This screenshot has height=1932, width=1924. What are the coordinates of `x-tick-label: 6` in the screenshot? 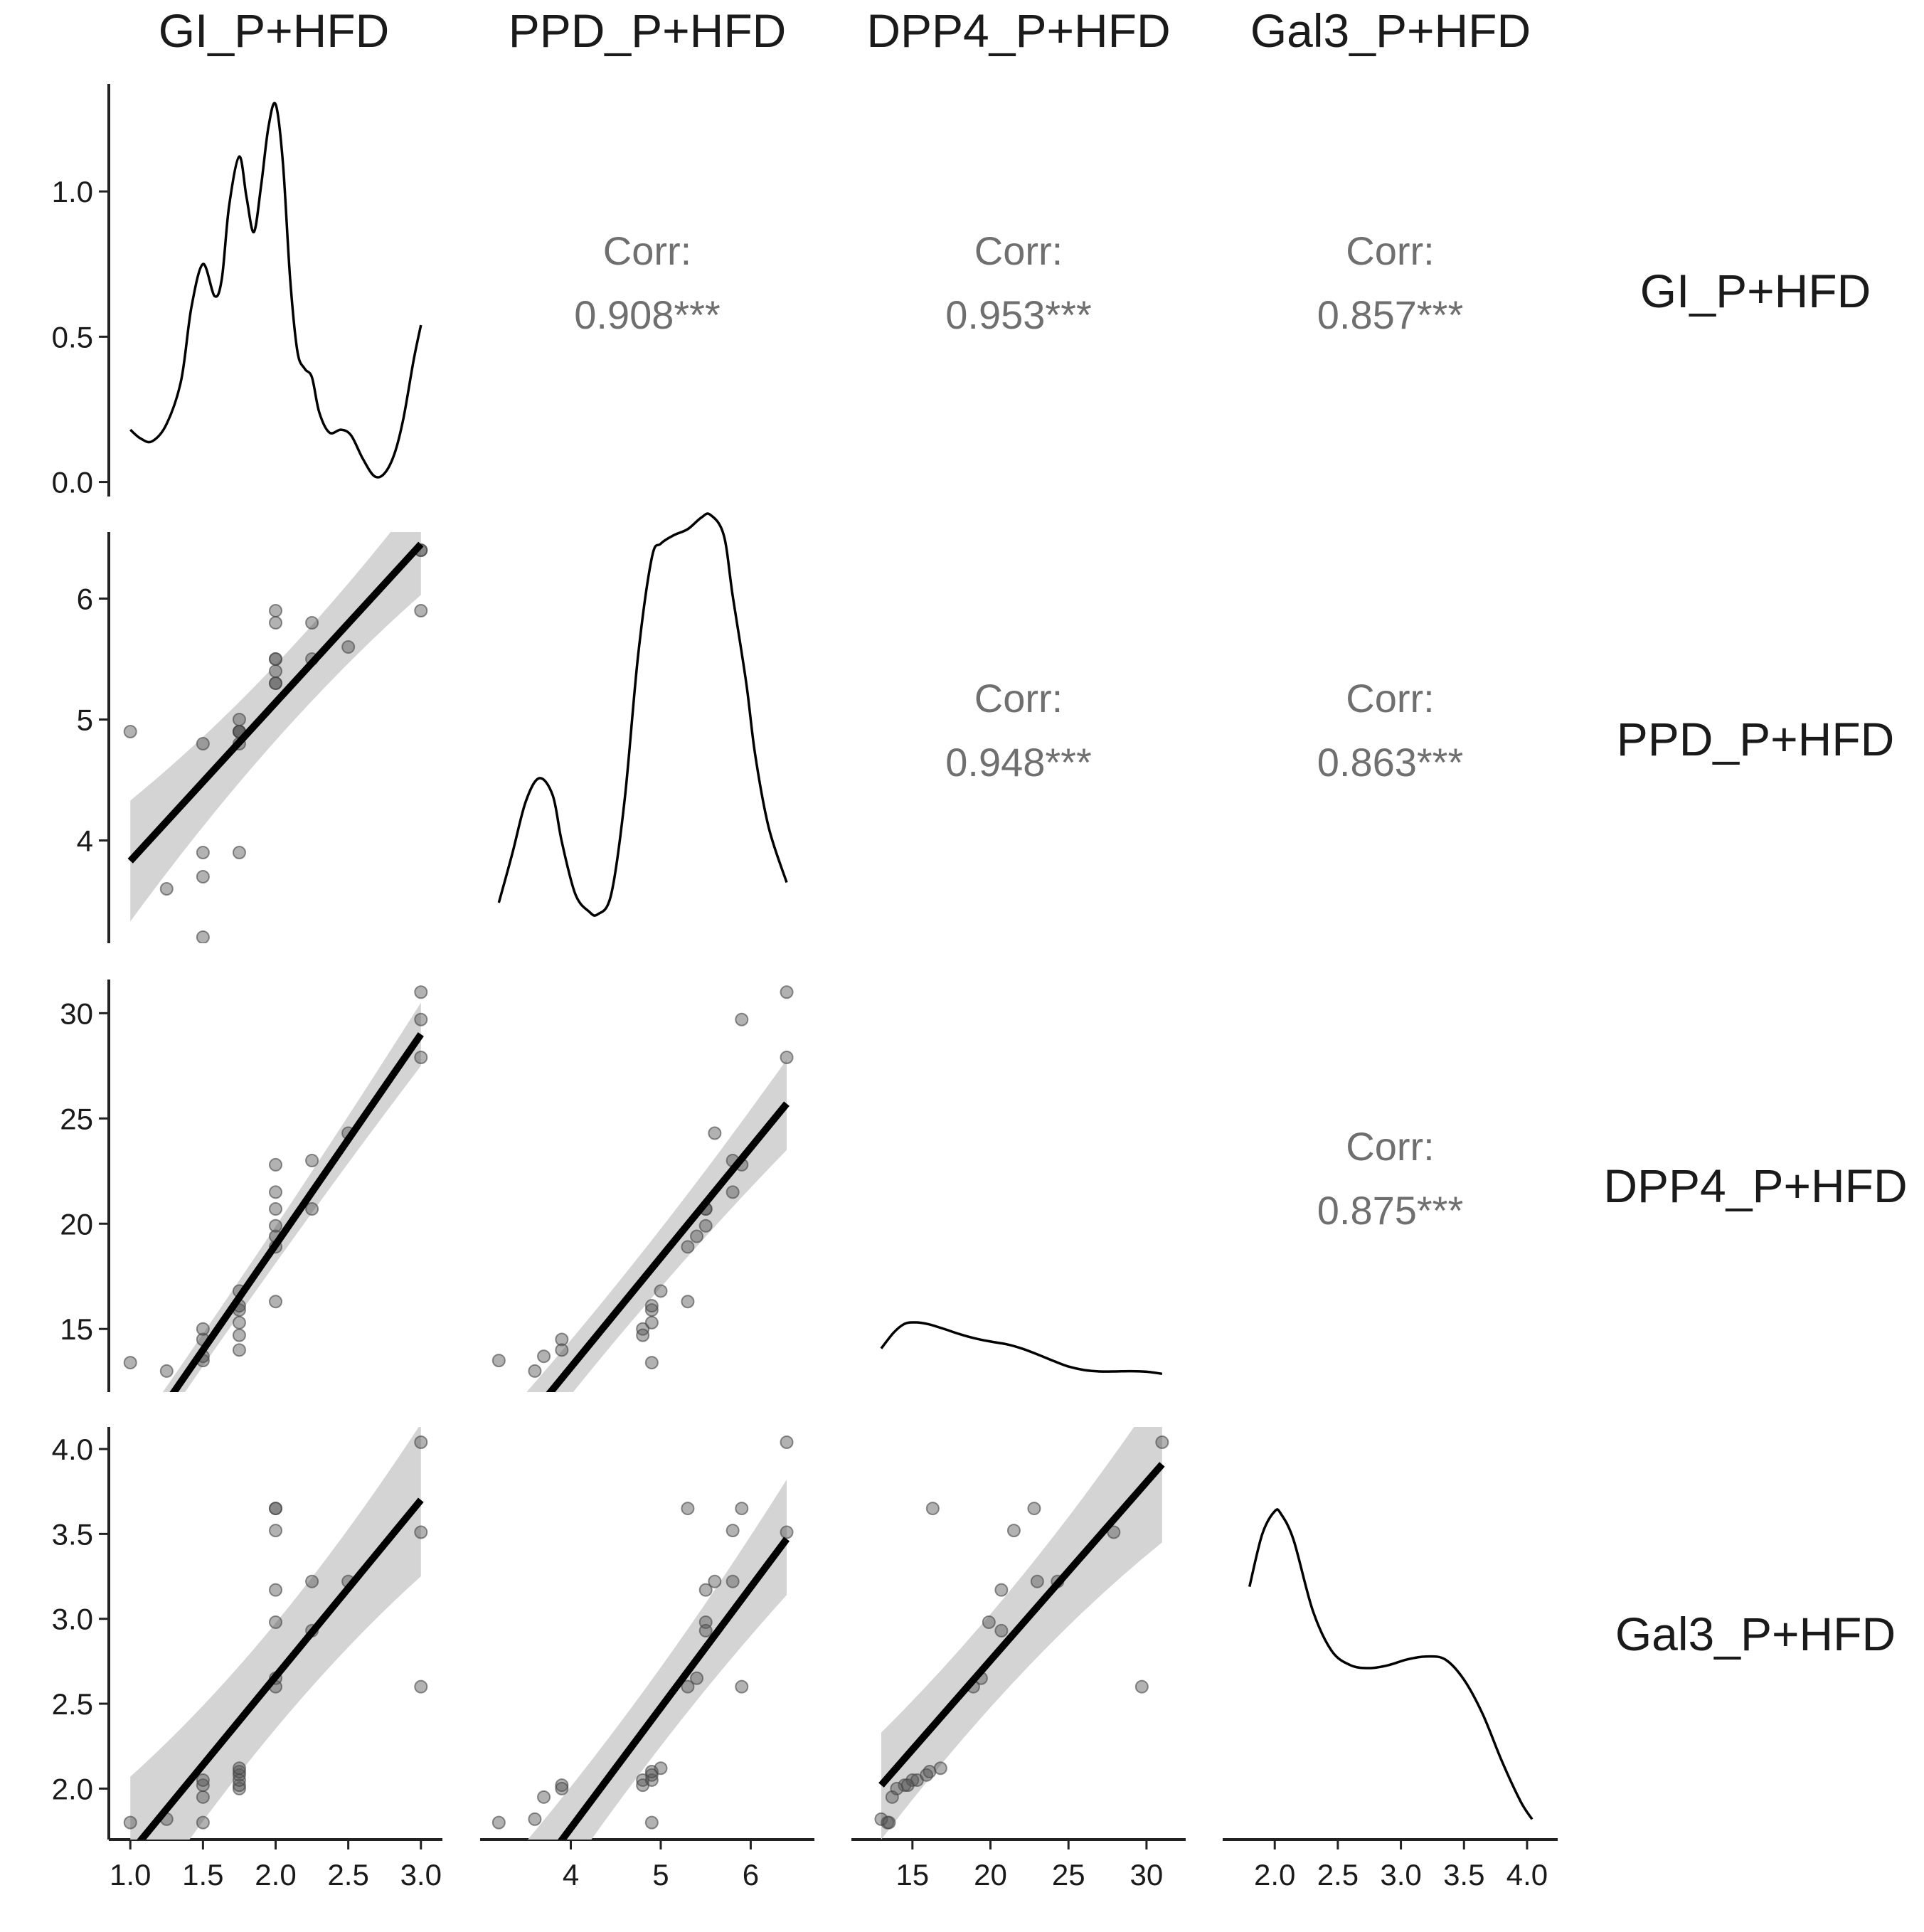 It's located at (751, 1874).